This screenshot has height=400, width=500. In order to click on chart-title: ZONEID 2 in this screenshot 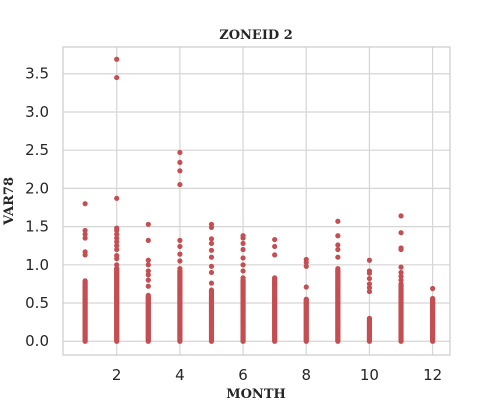, I will do `click(256, 35)`.